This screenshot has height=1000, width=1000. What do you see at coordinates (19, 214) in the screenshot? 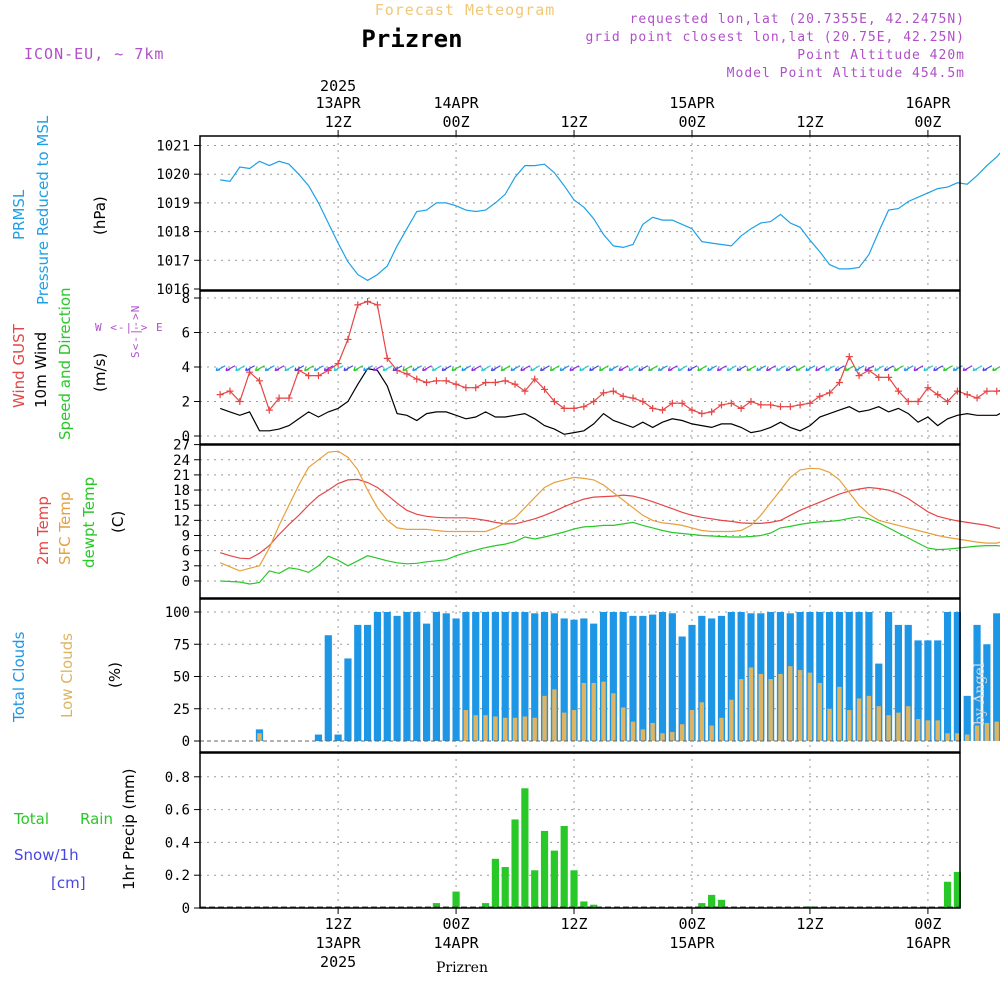
I see `prmsl-label: PRMSL` at bounding box center [19, 214].